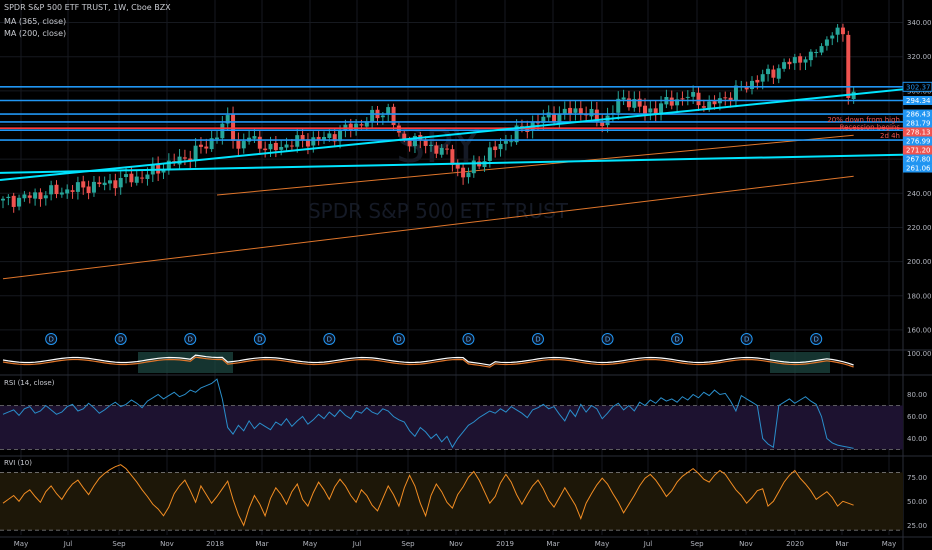 This screenshot has width=932, height=550. I want to click on indicator-axis-label: 25.00, so click(917, 526).